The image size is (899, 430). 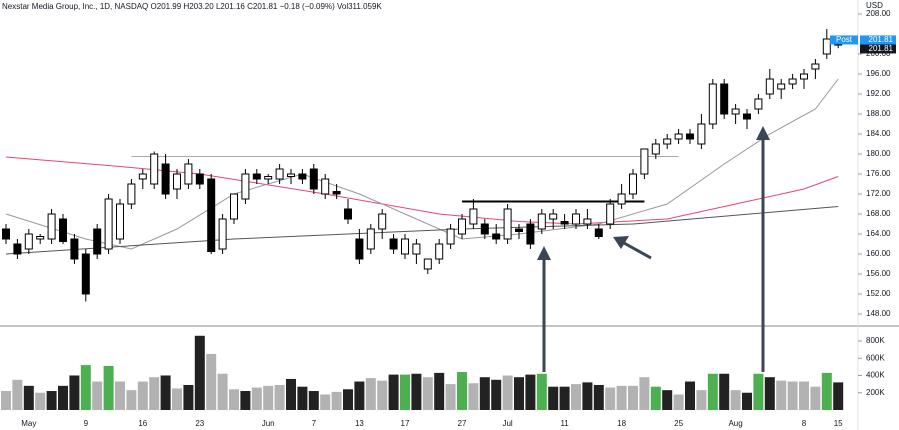 What do you see at coordinates (198, 6) in the screenshot?
I see `high: H203.20` at bounding box center [198, 6].